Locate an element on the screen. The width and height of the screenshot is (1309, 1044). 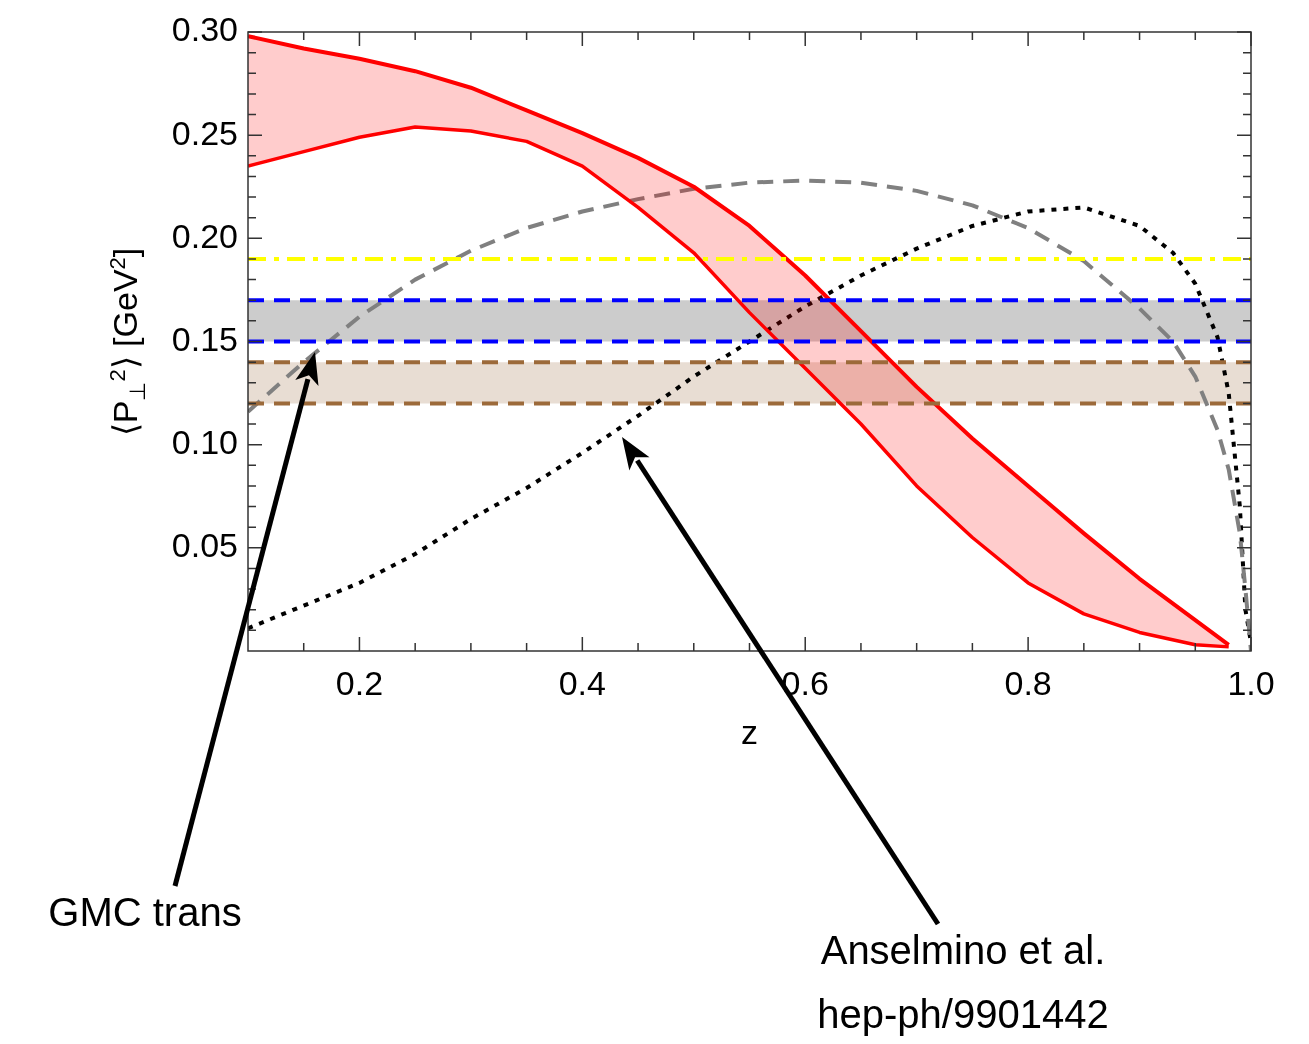
y-tick-label: 0.10 is located at coordinates (204, 442).